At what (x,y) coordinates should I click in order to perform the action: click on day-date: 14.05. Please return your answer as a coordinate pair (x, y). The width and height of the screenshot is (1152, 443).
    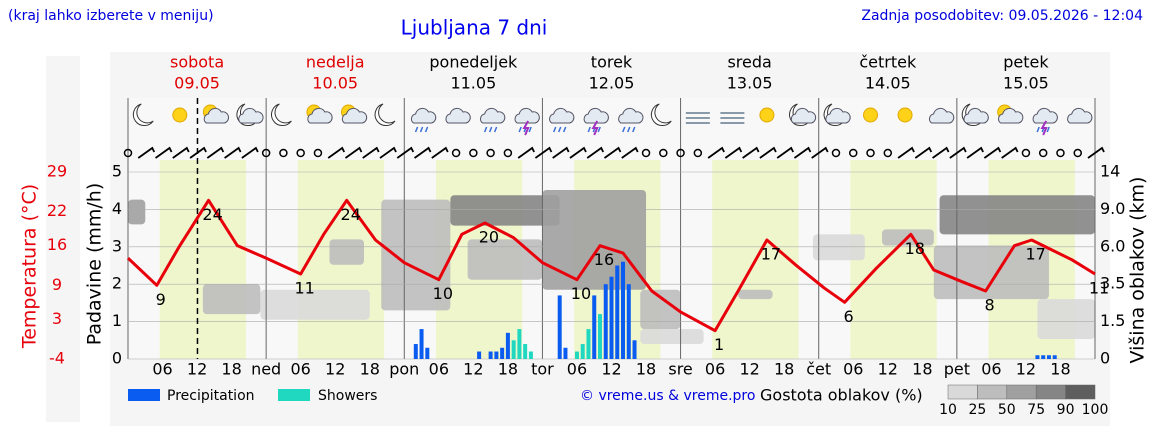
    Looking at the image, I should click on (888, 83).